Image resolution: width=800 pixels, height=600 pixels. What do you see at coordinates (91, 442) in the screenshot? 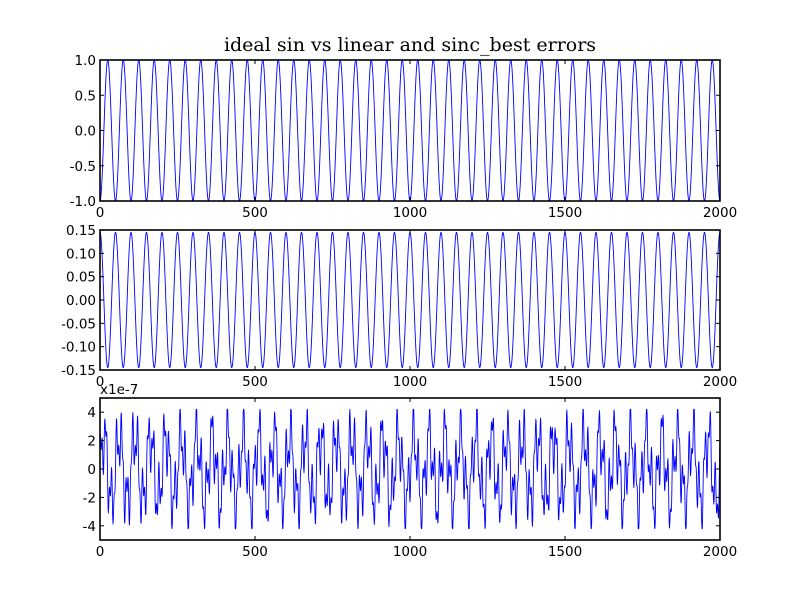
I see `y-tick-label: 2` at bounding box center [91, 442].